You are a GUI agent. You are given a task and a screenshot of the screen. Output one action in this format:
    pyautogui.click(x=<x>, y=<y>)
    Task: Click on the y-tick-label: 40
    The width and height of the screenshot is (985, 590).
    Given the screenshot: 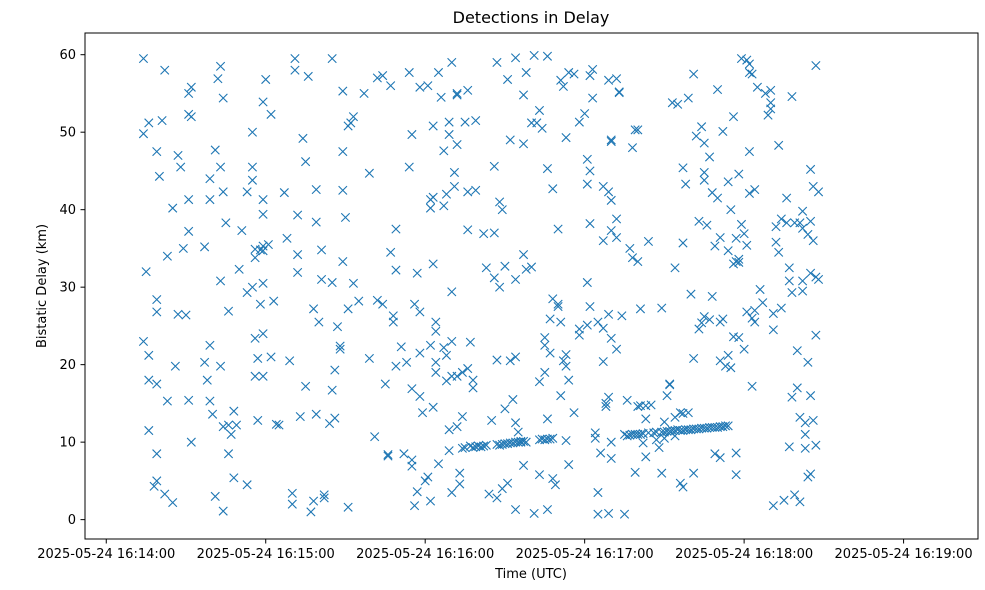 What is the action you would take?
    pyautogui.click(x=67, y=210)
    